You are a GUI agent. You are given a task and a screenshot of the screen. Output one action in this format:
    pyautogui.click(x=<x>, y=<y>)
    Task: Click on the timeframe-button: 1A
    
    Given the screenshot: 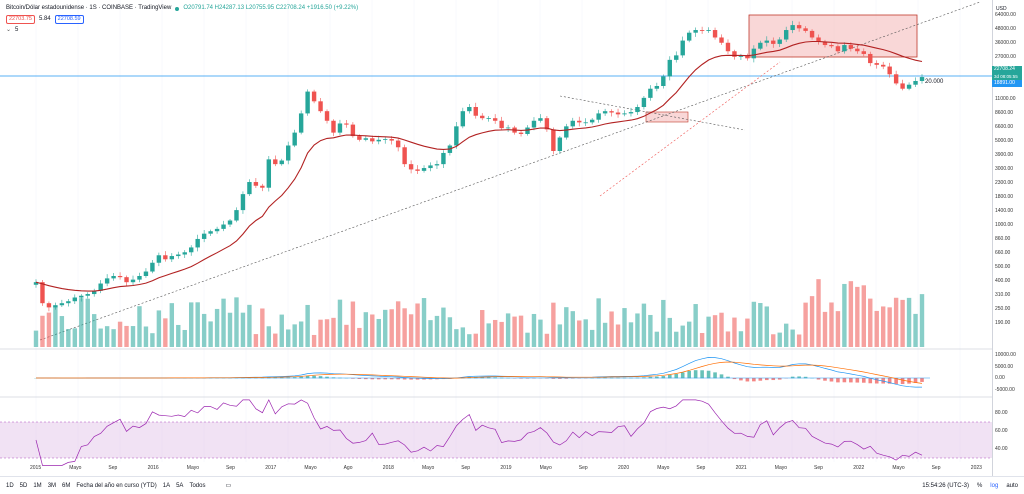 What is the action you would take?
    pyautogui.click(x=166, y=486)
    